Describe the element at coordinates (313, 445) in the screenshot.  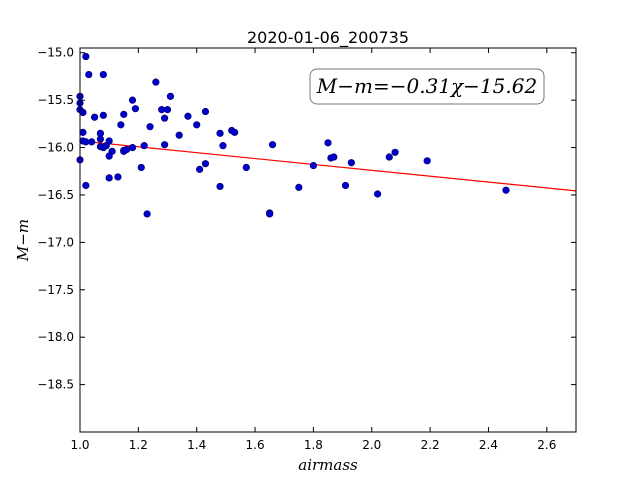
I see `x-tick-label: 1.8` at that location.